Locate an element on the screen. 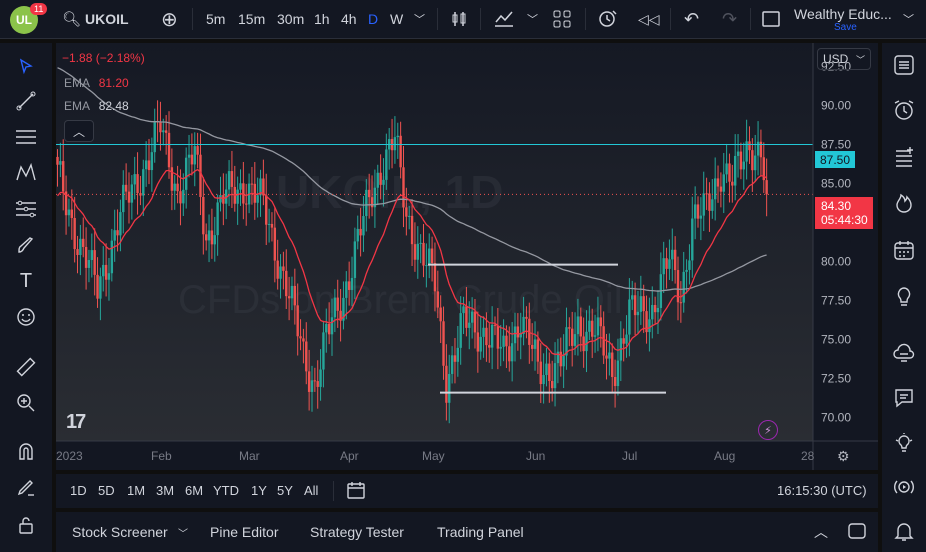 The height and width of the screenshot is (552, 926). interval-15m: 15m is located at coordinates (252, 19).